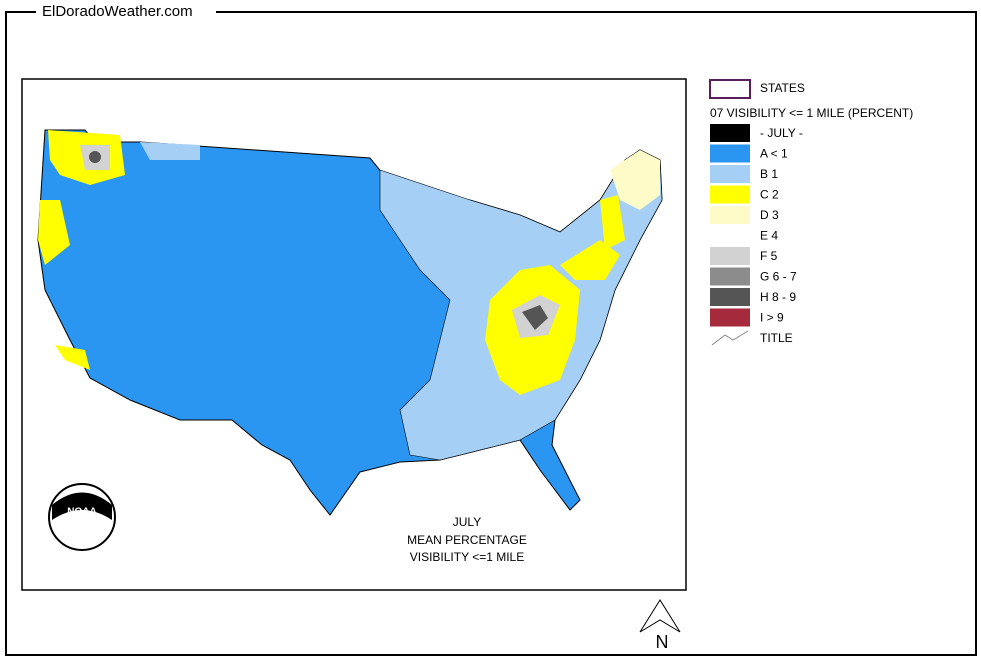  What do you see at coordinates (774, 154) in the screenshot?
I see `legend-label: A < 1` at bounding box center [774, 154].